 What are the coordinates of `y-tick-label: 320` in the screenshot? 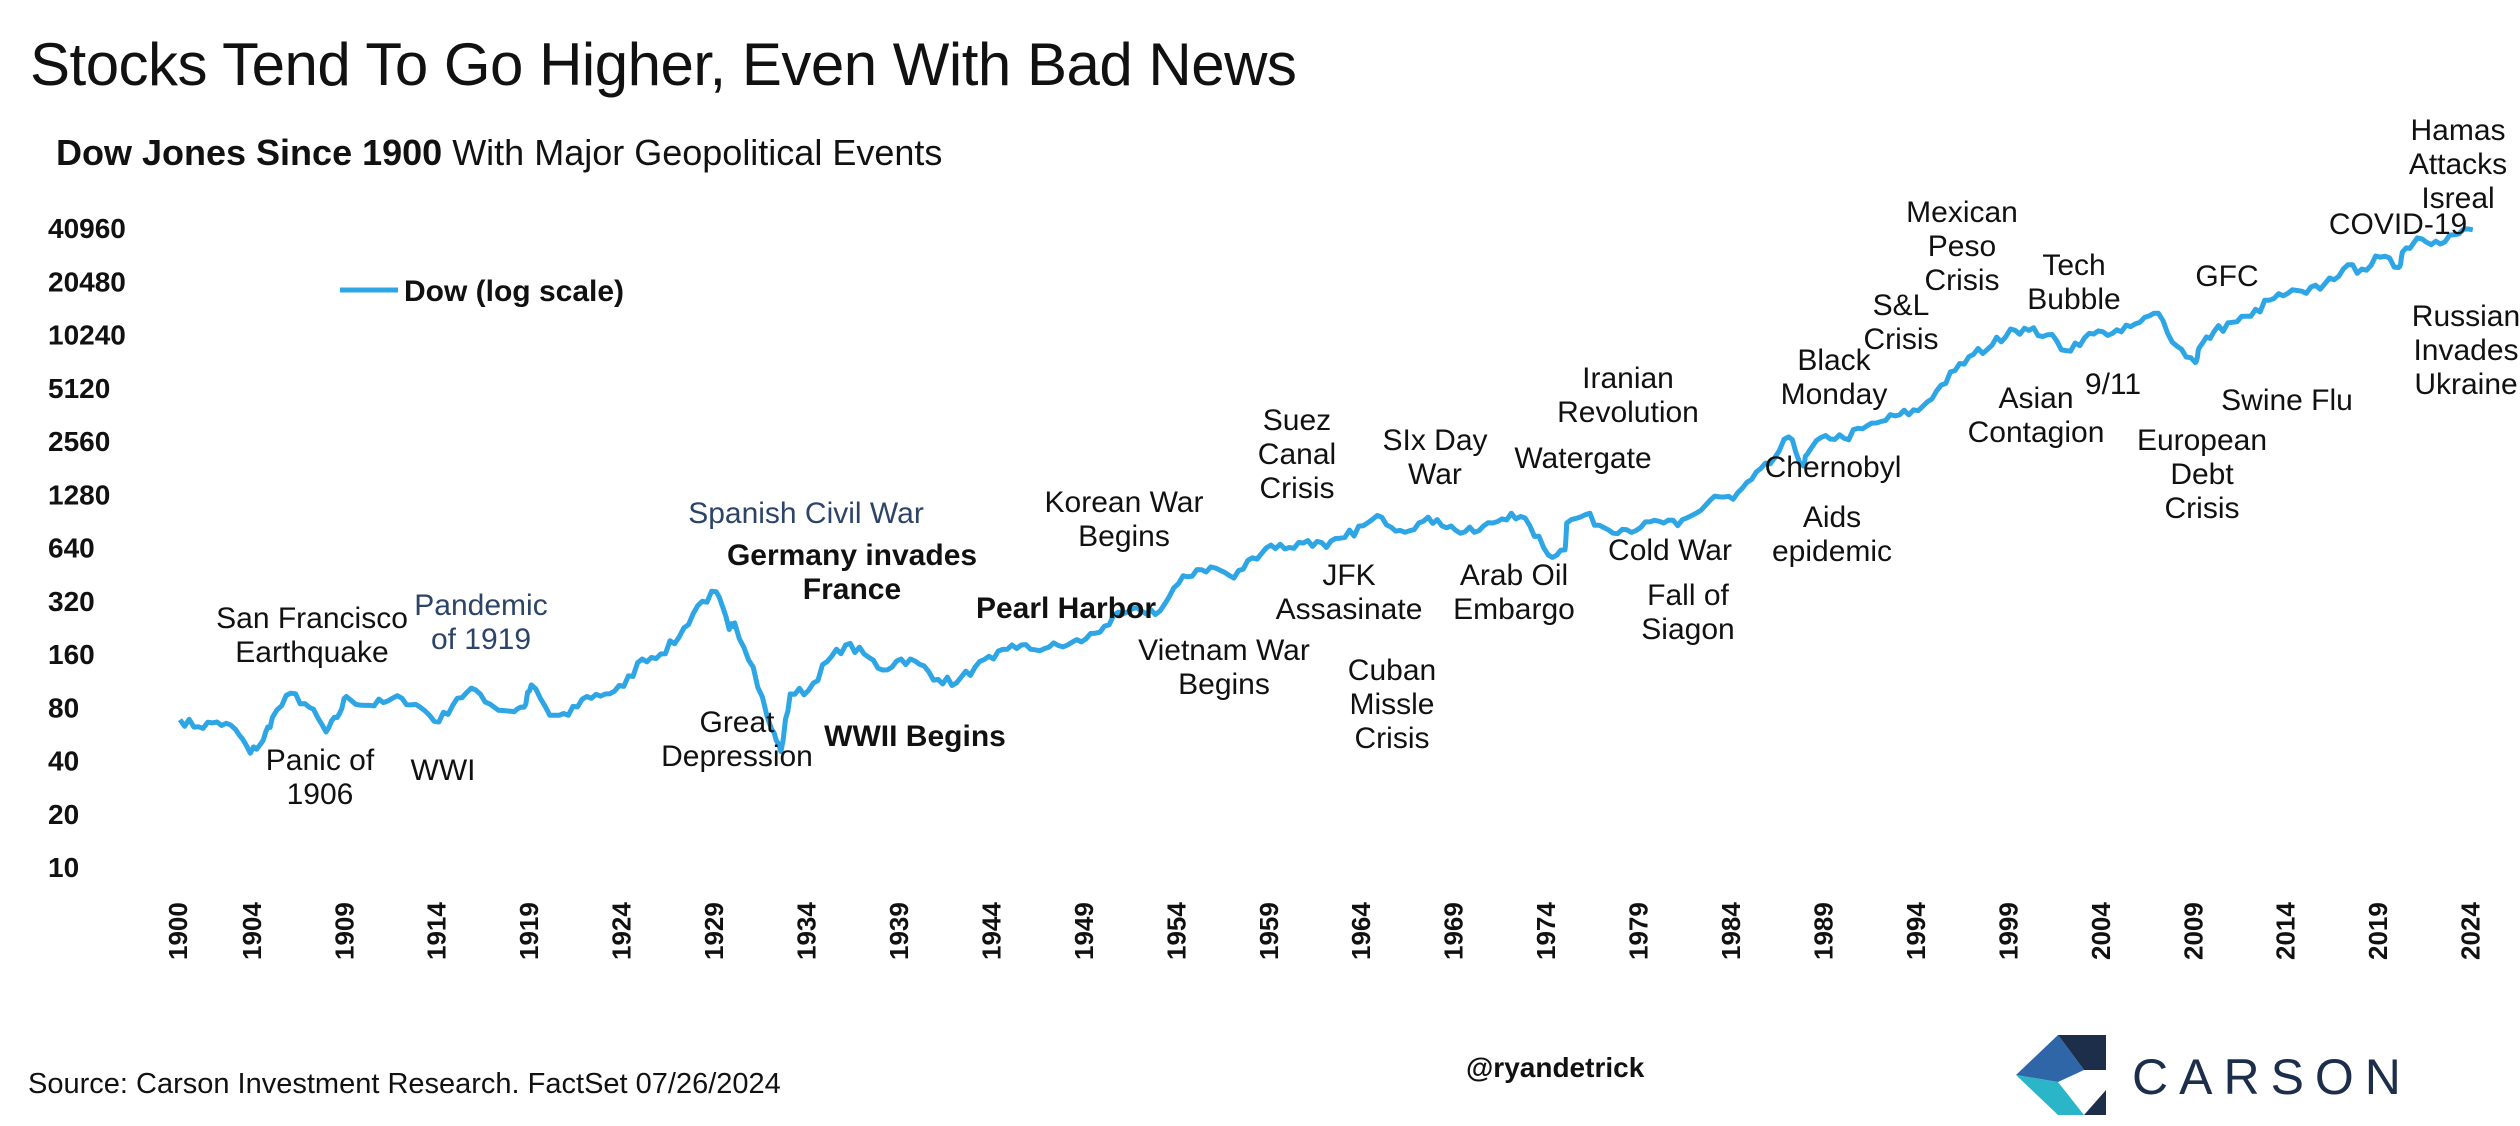 It's located at (71, 601).